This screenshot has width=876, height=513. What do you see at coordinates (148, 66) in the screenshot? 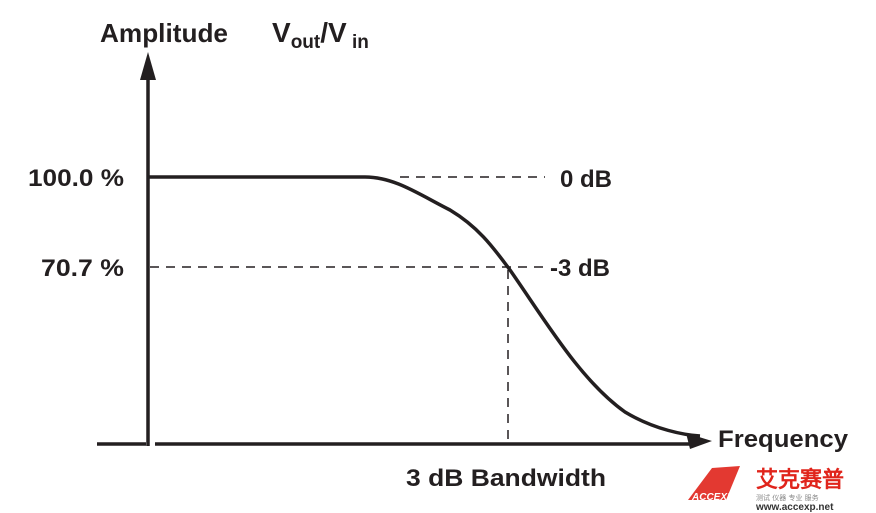
I see `y-axis-arrowhead` at bounding box center [148, 66].